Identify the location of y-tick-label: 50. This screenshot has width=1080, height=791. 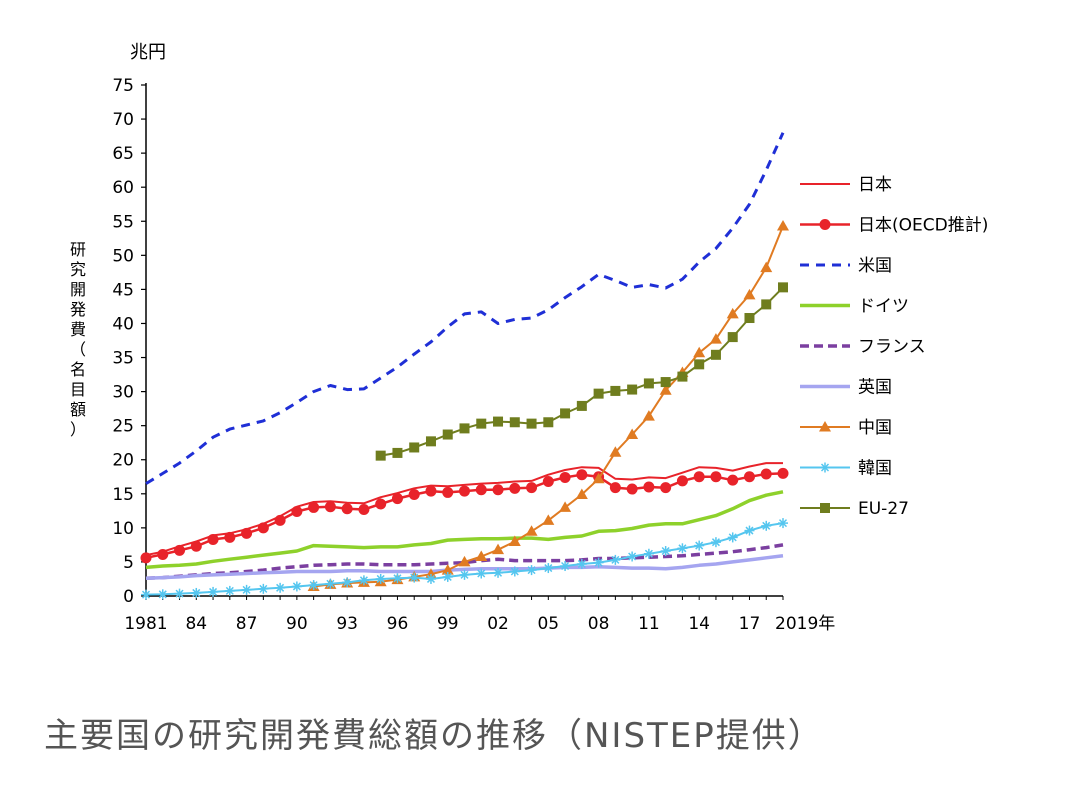
(123, 256).